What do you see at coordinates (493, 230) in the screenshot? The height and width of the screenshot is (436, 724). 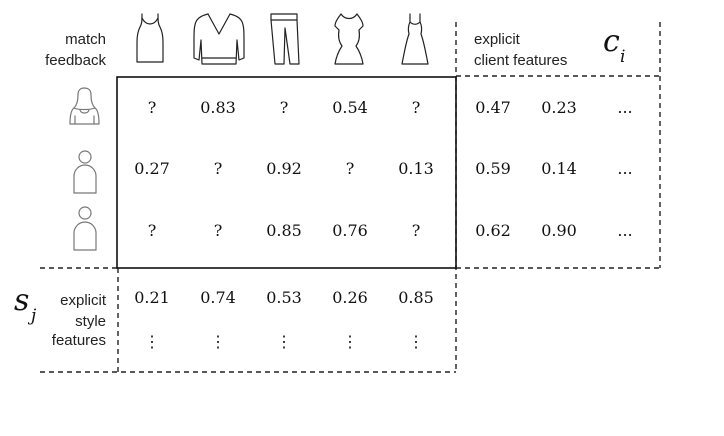 I see `client-feature-cell: 0.62` at bounding box center [493, 230].